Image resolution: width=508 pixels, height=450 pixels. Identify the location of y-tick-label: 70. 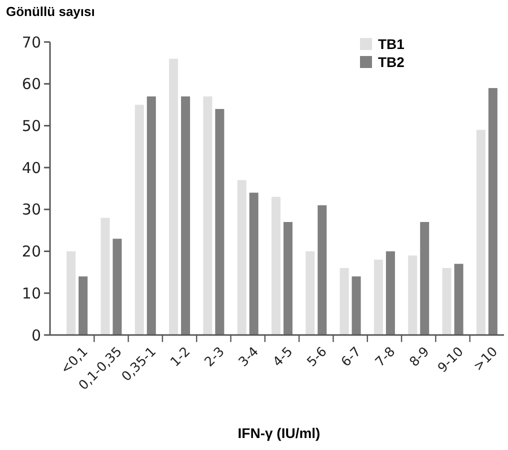
(31, 42).